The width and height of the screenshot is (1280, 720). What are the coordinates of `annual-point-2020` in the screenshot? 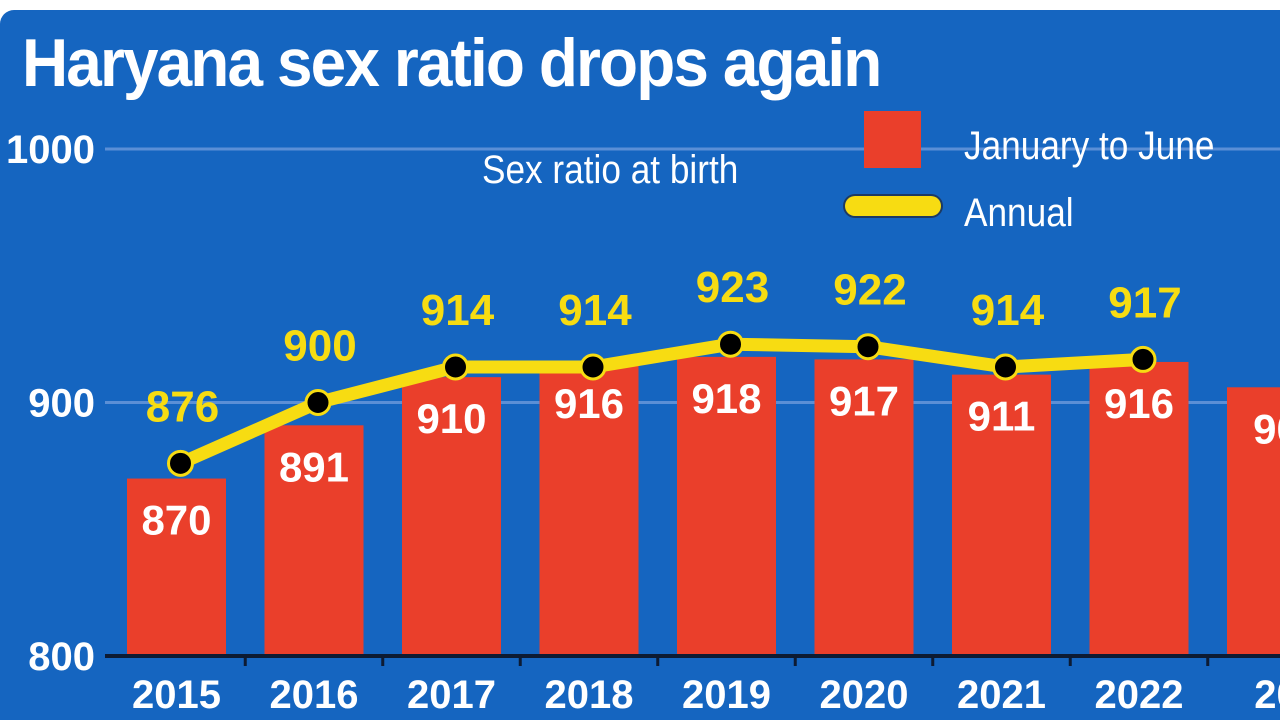 It's located at (868, 347).